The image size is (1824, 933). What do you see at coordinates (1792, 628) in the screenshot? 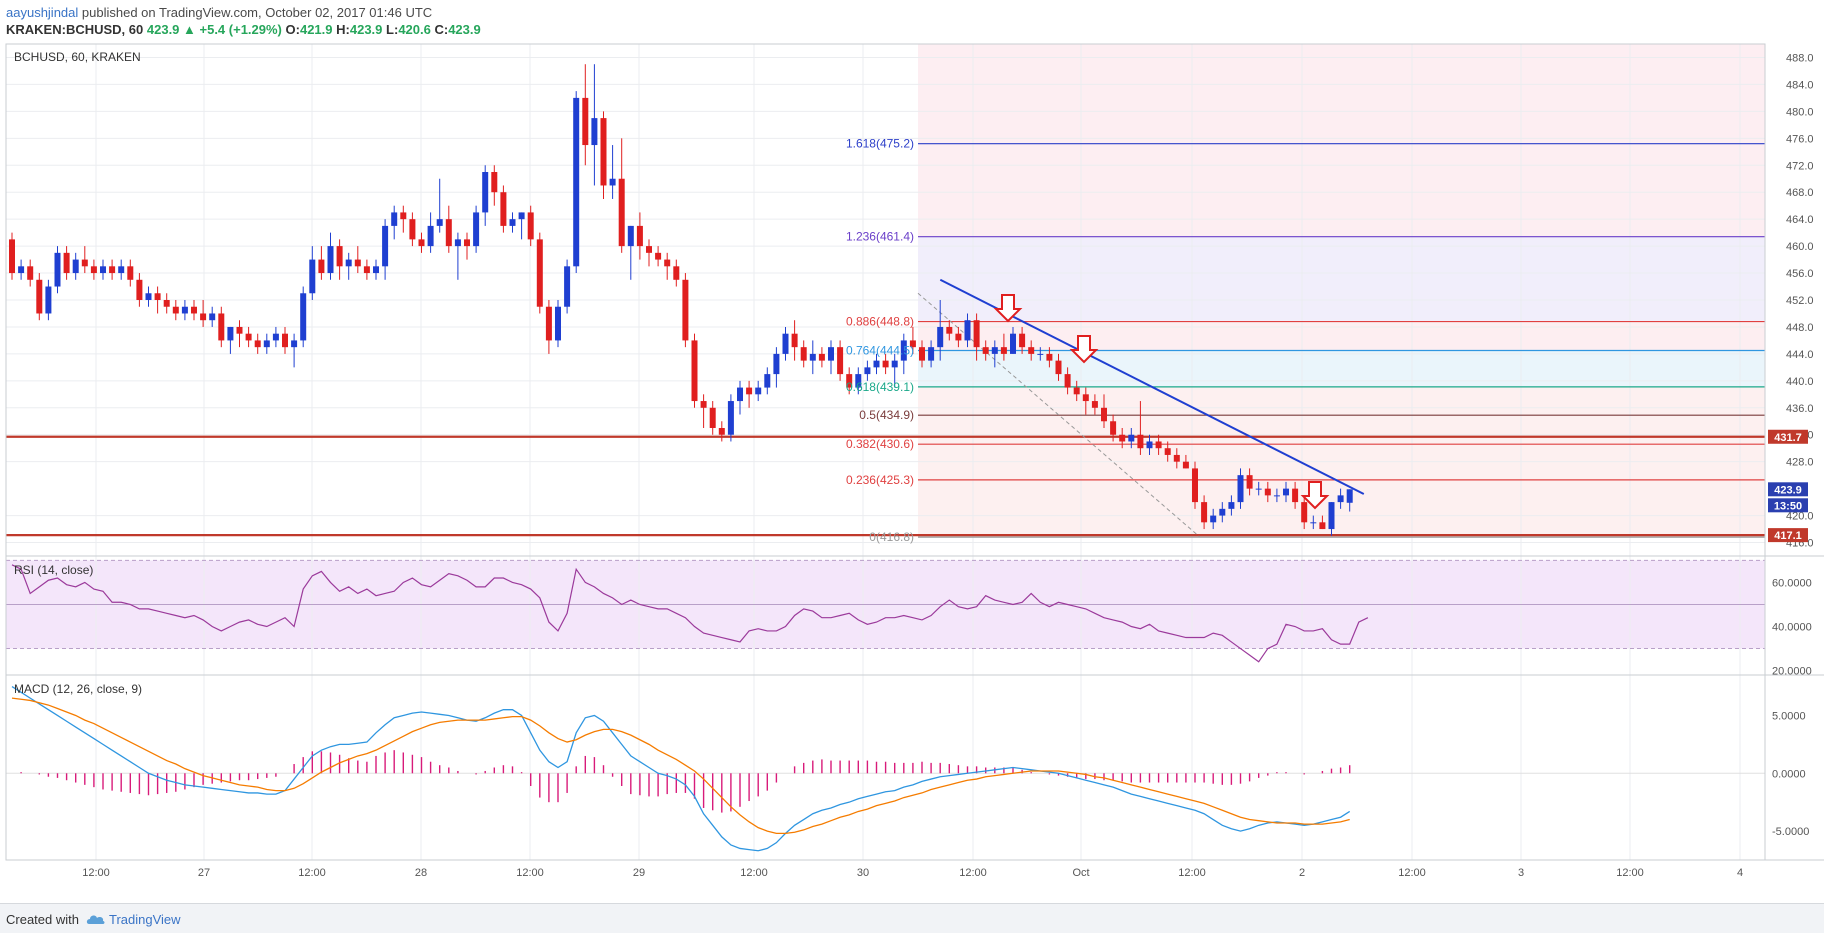
I see `rsi-axis-tick: 40.0000` at bounding box center [1792, 628].